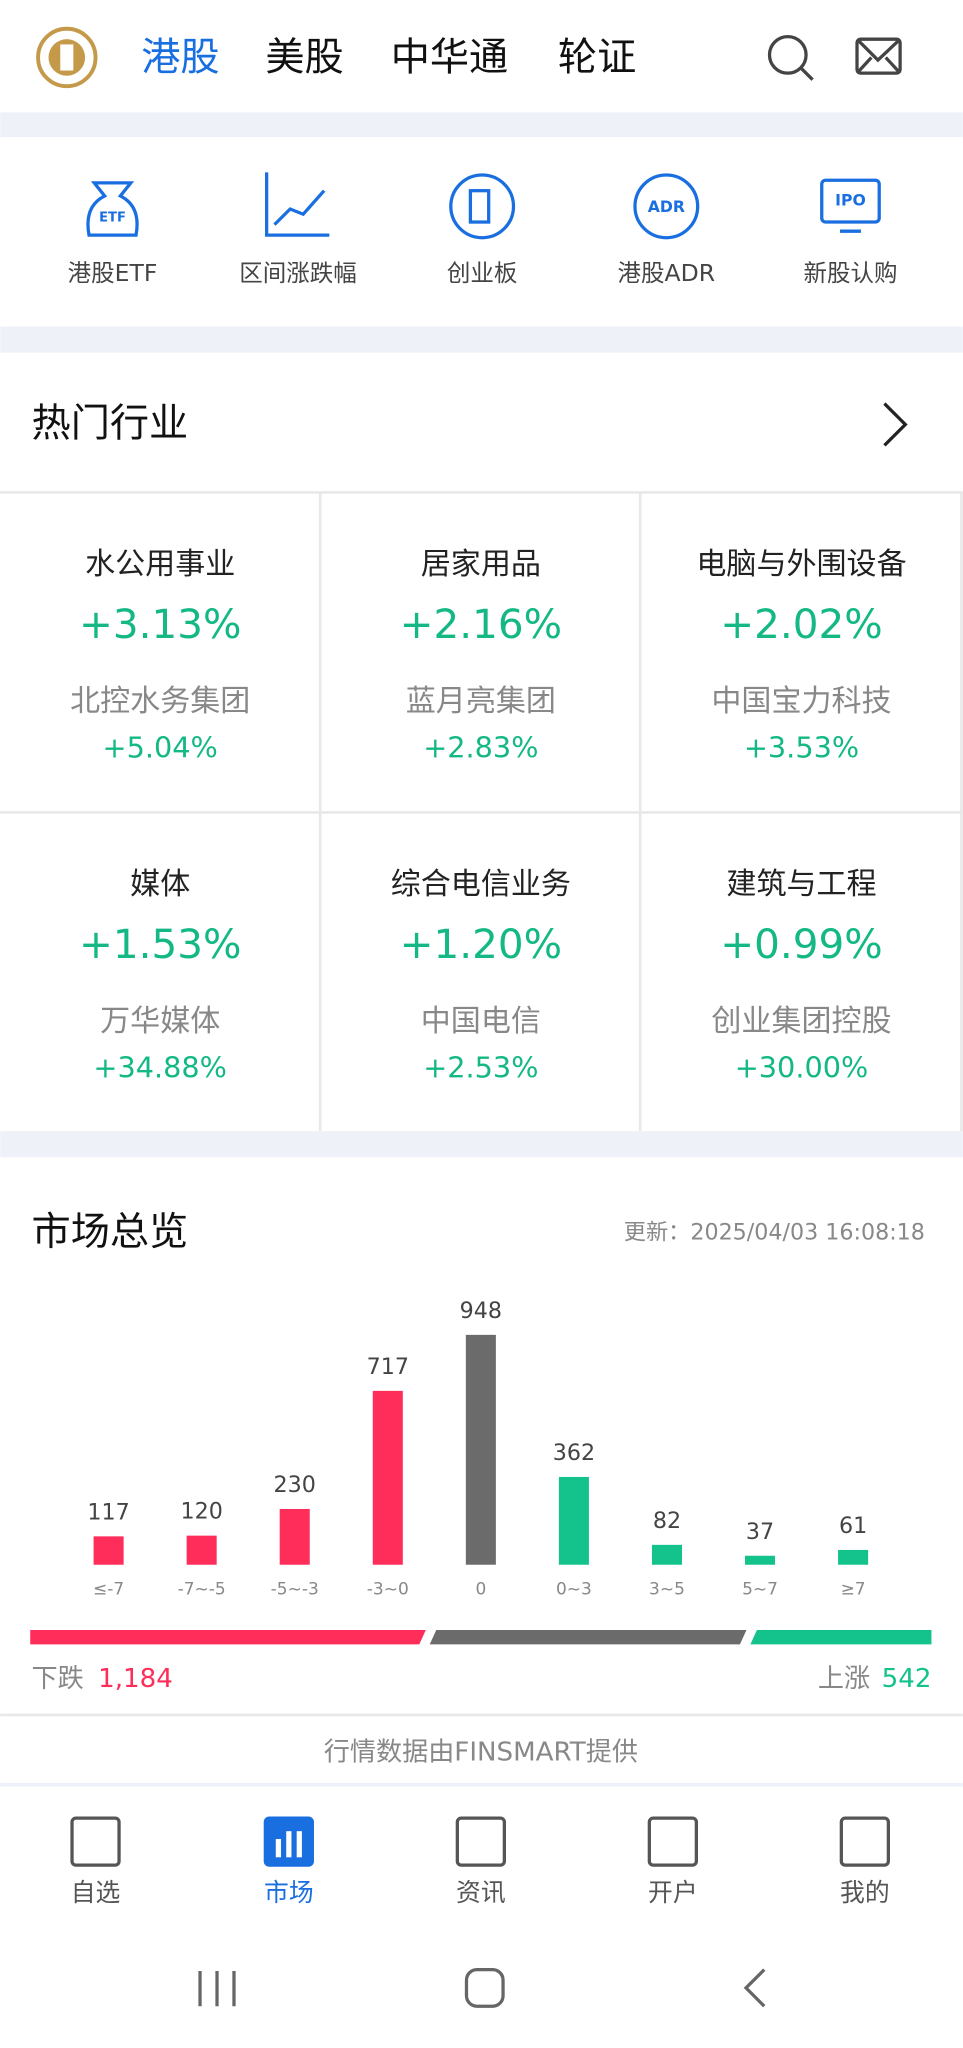 The height and width of the screenshot is (2048, 963). Describe the element at coordinates (108, 1590) in the screenshot. I see `x-tick-label: ≤-7` at that location.